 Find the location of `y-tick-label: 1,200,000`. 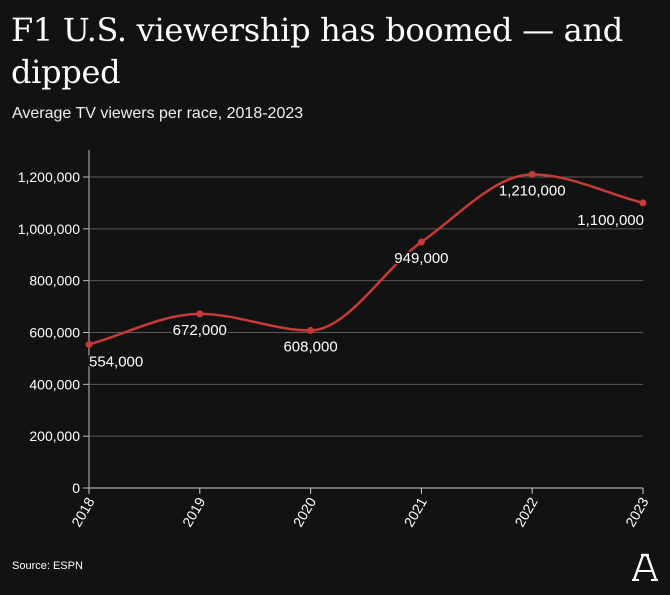

y-tick-label: 1,200,000 is located at coordinates (49, 177).